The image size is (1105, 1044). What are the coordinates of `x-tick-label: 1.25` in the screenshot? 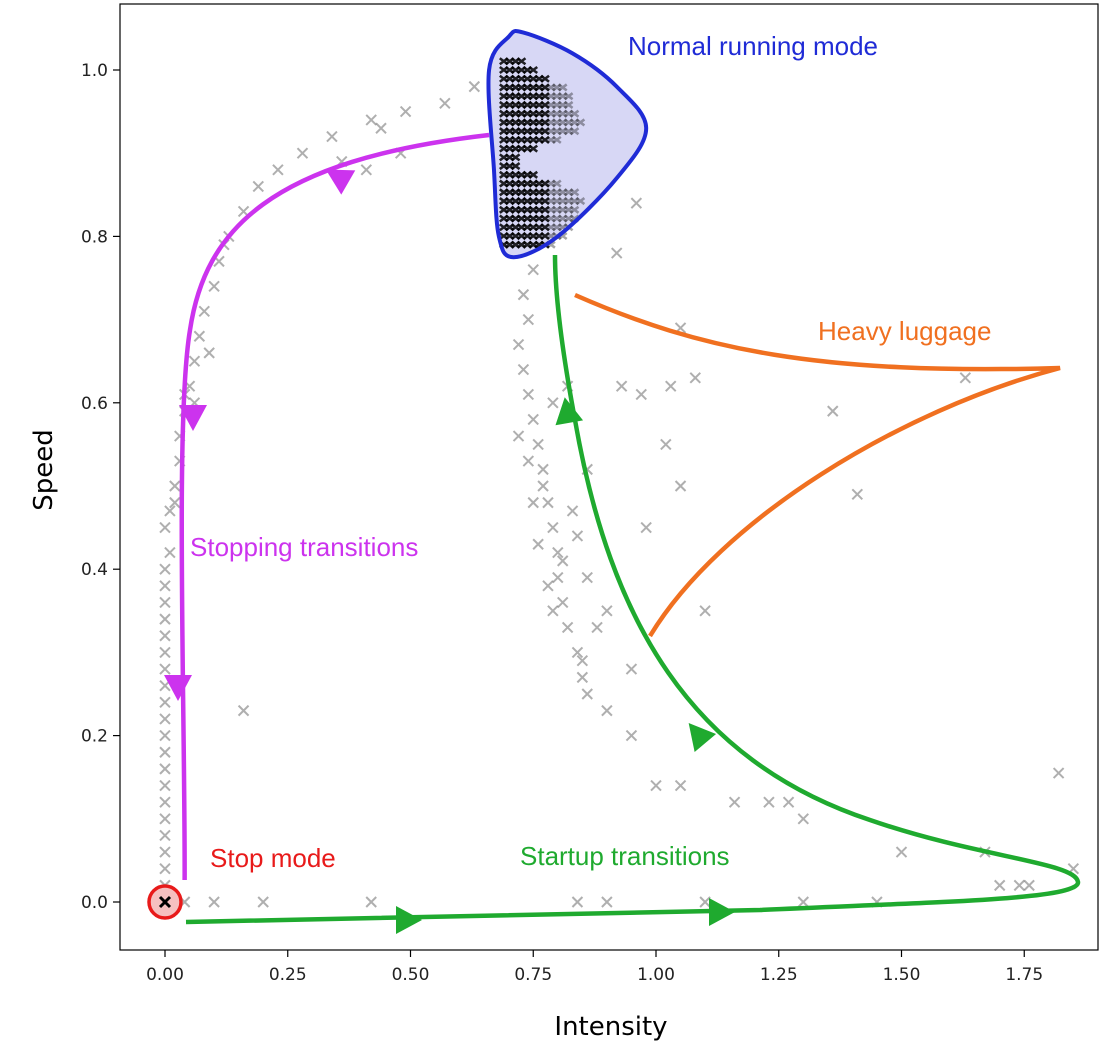 It's located at (779, 975).